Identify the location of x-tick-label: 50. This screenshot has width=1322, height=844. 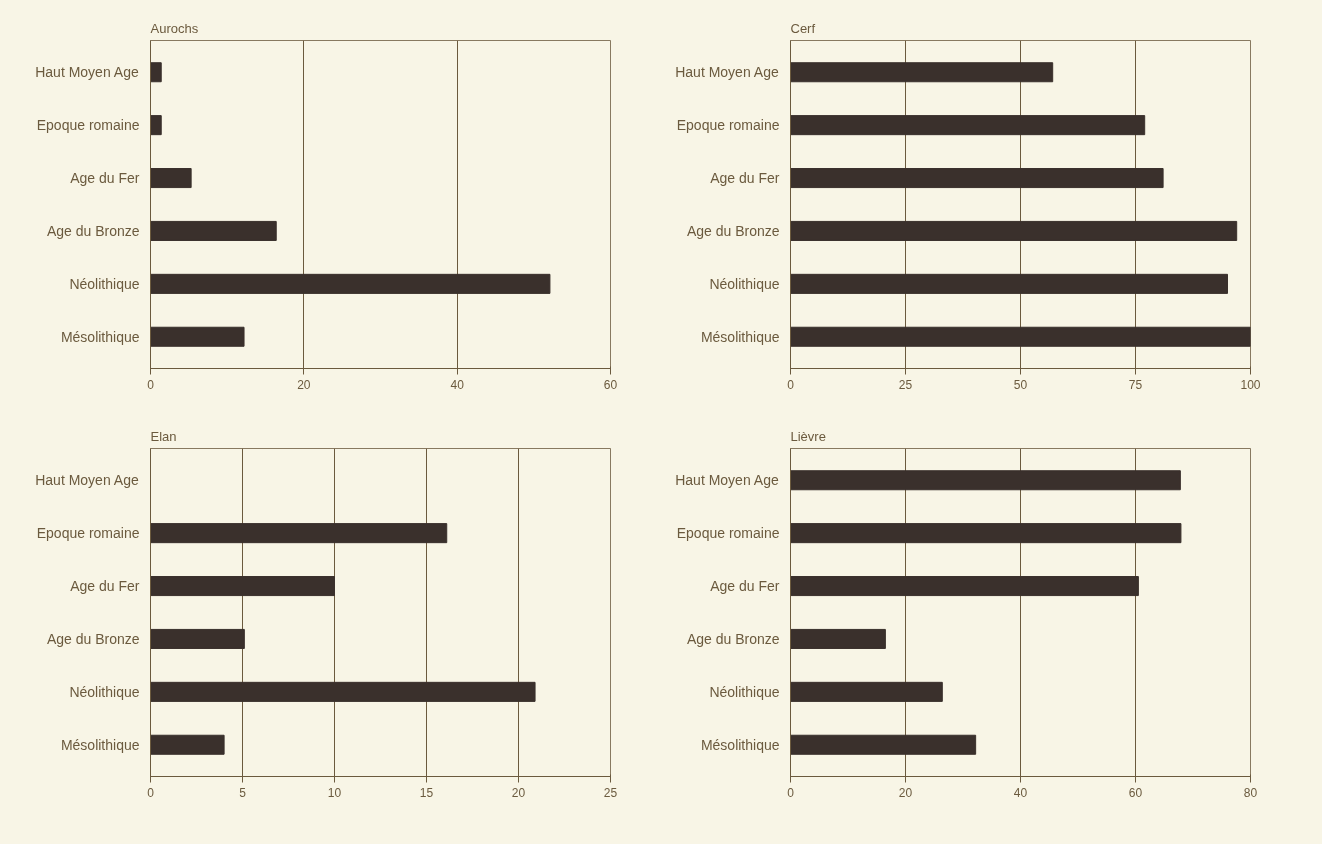
(1020, 384).